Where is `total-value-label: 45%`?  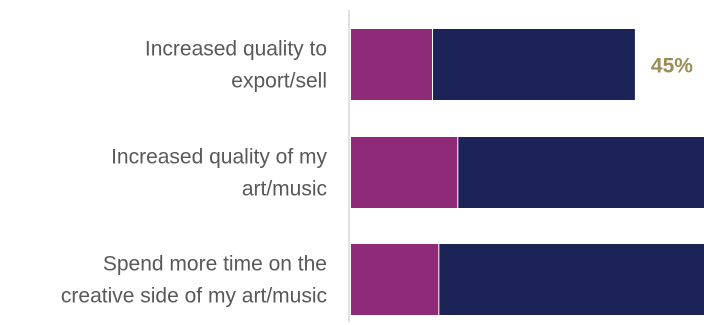 total-value-label: 45% is located at coordinates (672, 66).